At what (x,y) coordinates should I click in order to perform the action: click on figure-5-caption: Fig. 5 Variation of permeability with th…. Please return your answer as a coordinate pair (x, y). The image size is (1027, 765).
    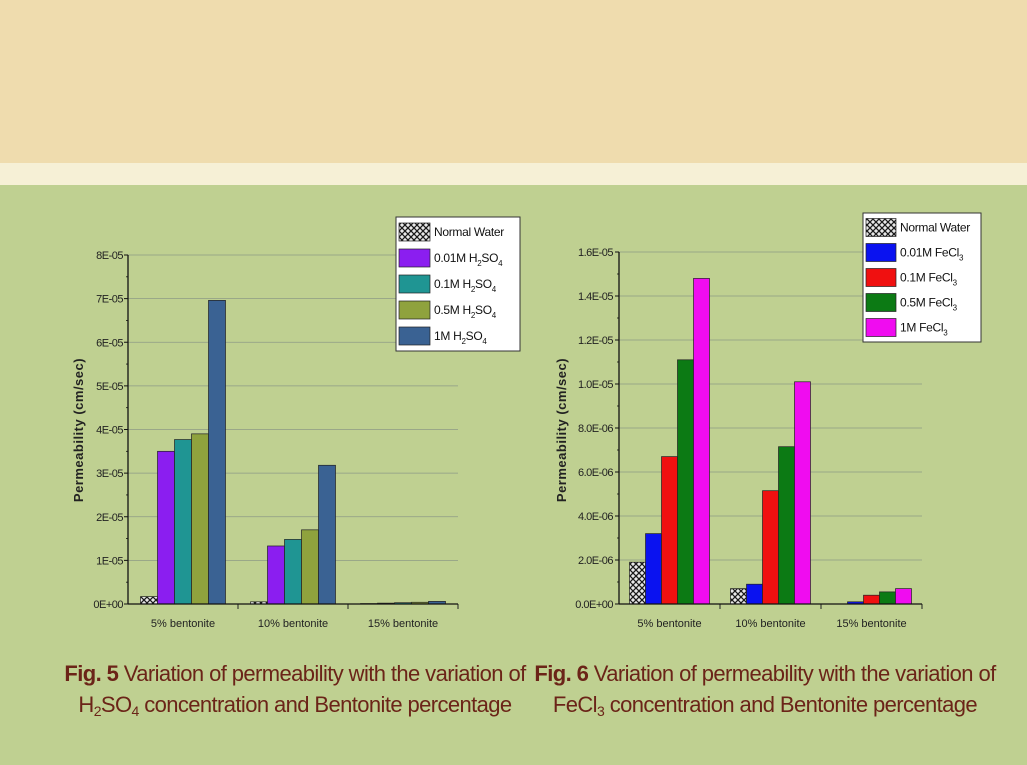
    Looking at the image, I should click on (295, 689).